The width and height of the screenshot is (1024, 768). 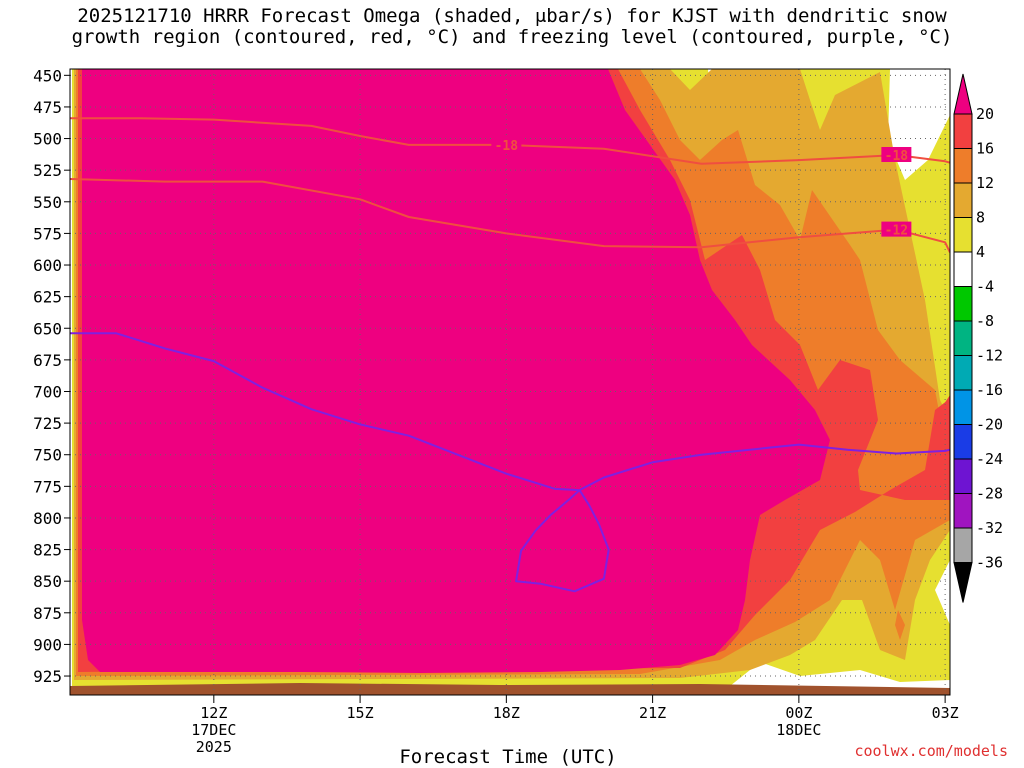 What do you see at coordinates (214, 747) in the screenshot?
I see `x-tick-label: 2025` at bounding box center [214, 747].